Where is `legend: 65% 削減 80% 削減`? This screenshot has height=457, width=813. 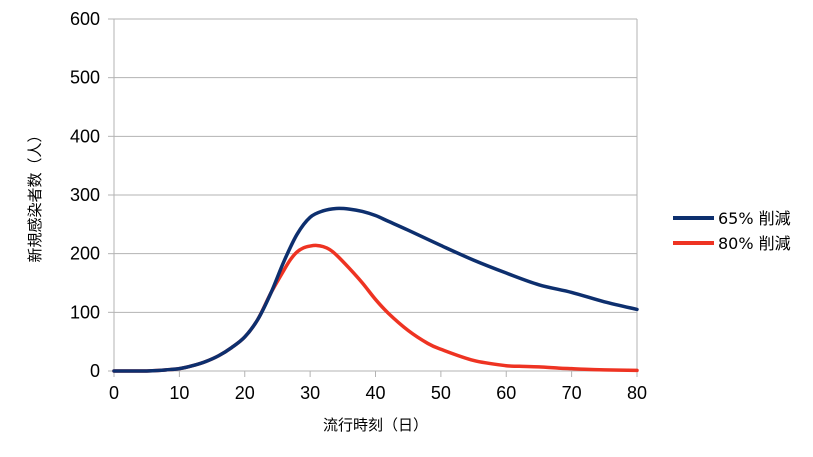
legend: 65% 削減 80% 削減 is located at coordinates (732, 231).